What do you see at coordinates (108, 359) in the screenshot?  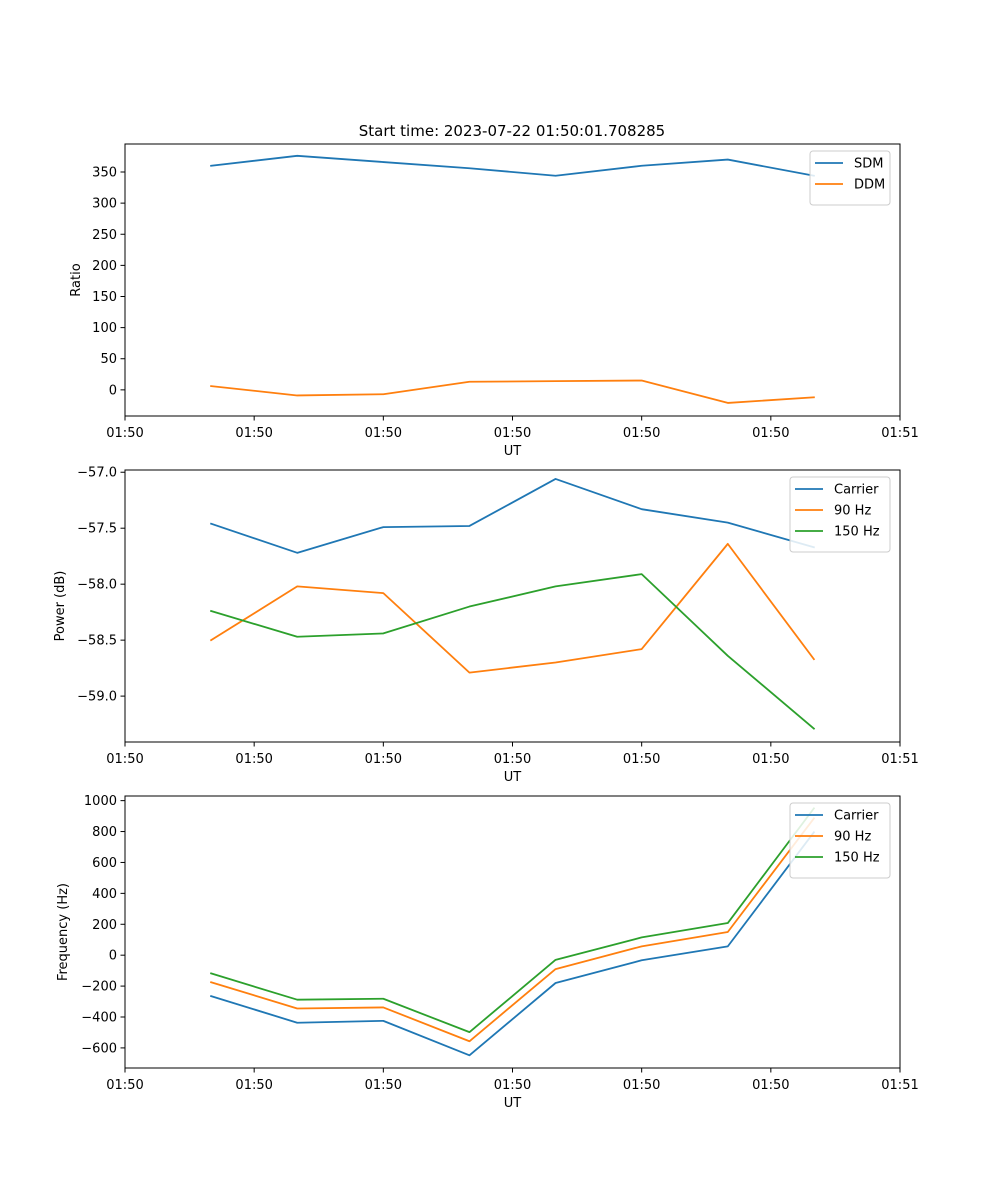 I see `y-tick-label: 50` at bounding box center [108, 359].